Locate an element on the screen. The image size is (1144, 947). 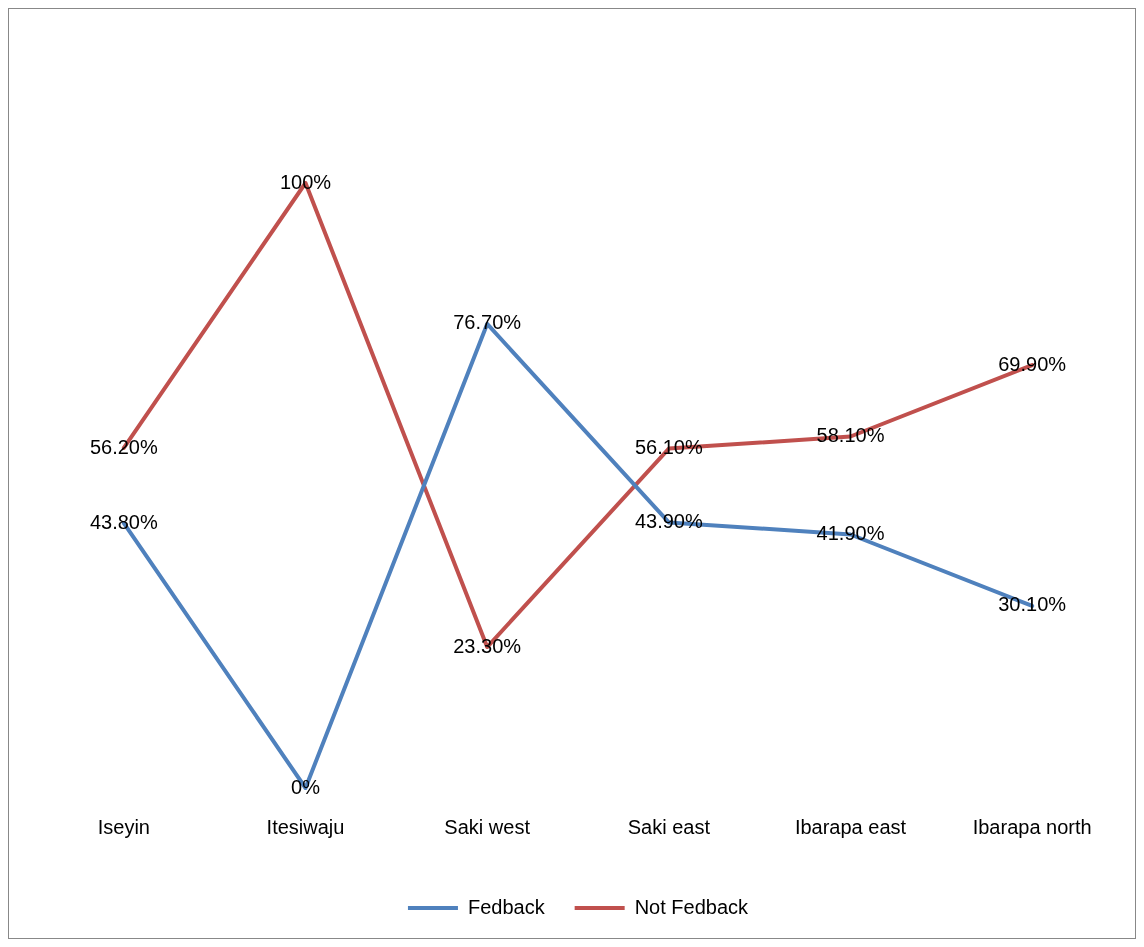
legend-label: Fedback is located at coordinates (506, 906).